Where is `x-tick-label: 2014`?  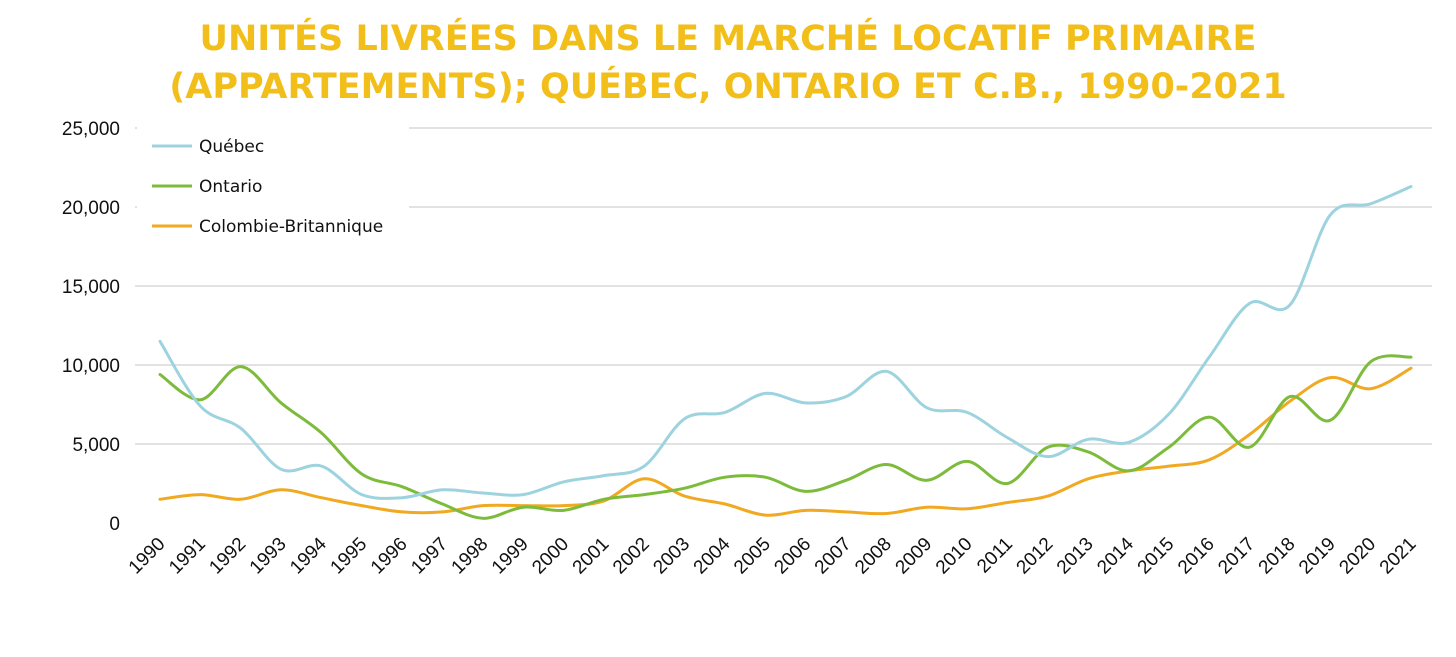 x-tick-label: 2014 is located at coordinates (1115, 555).